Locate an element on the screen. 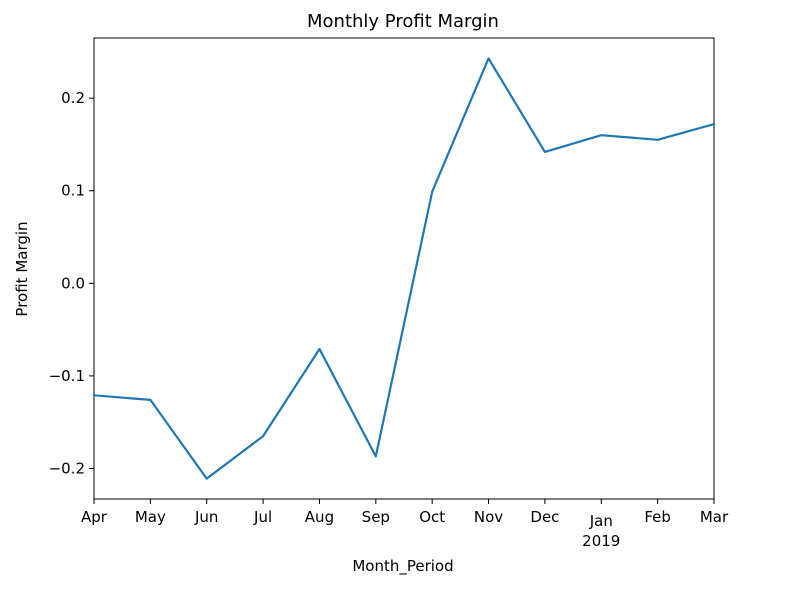 Image resolution: width=796 pixels, height=591 pixels. y-tick-label: 0.2 is located at coordinates (73, 98).